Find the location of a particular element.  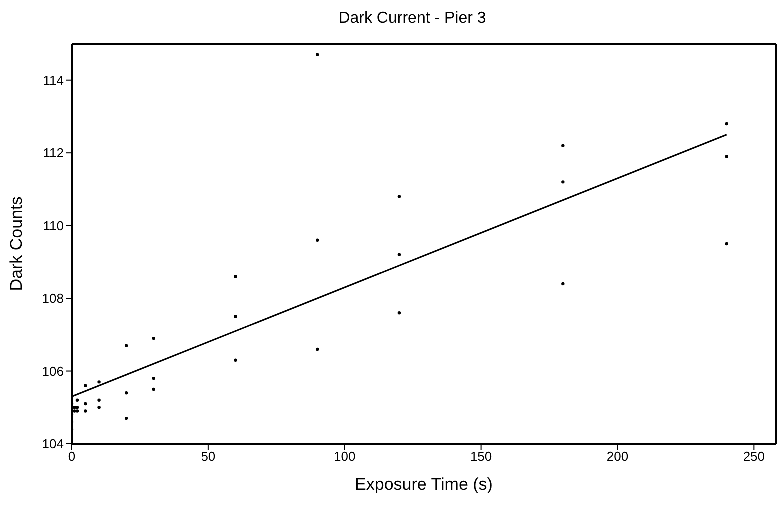

x-axis-title: Exposure Time (s) is located at coordinates (424, 484).